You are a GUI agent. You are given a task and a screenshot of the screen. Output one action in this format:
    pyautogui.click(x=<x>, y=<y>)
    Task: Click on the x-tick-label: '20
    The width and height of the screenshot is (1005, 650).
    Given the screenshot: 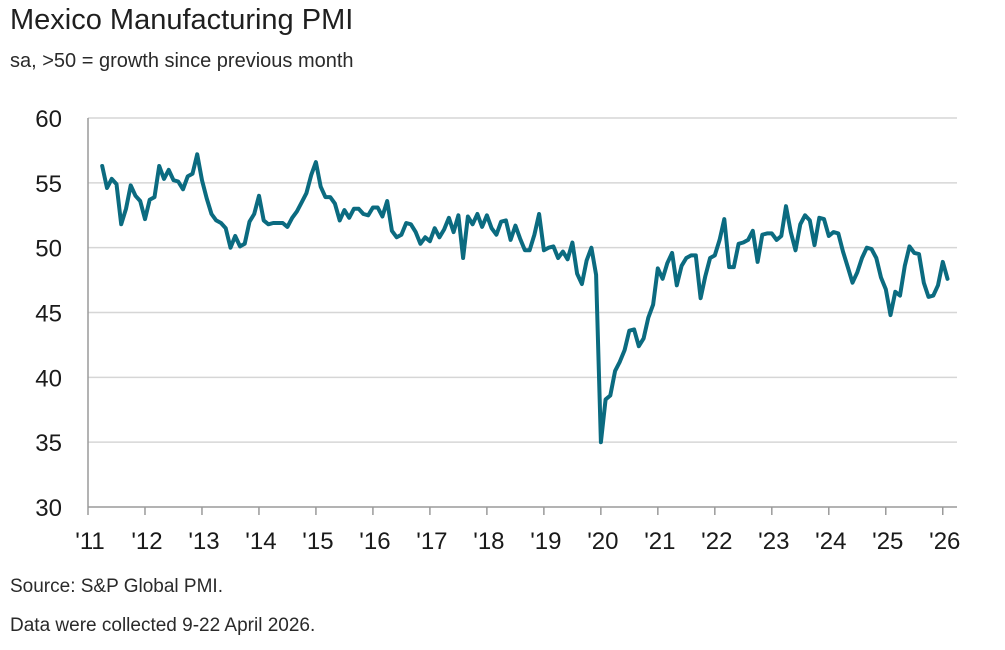 What is the action you would take?
    pyautogui.click(x=602, y=541)
    